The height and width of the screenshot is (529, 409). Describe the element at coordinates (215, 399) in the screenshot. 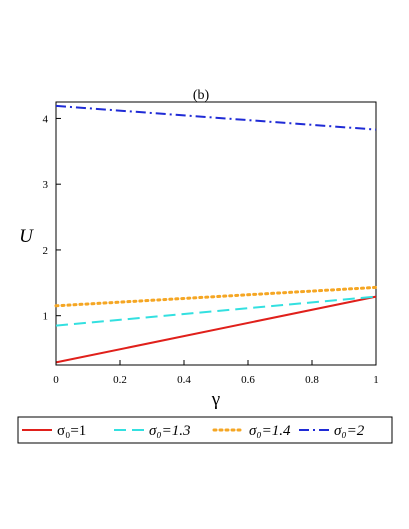

I see `x-axis-label: γ` at that location.